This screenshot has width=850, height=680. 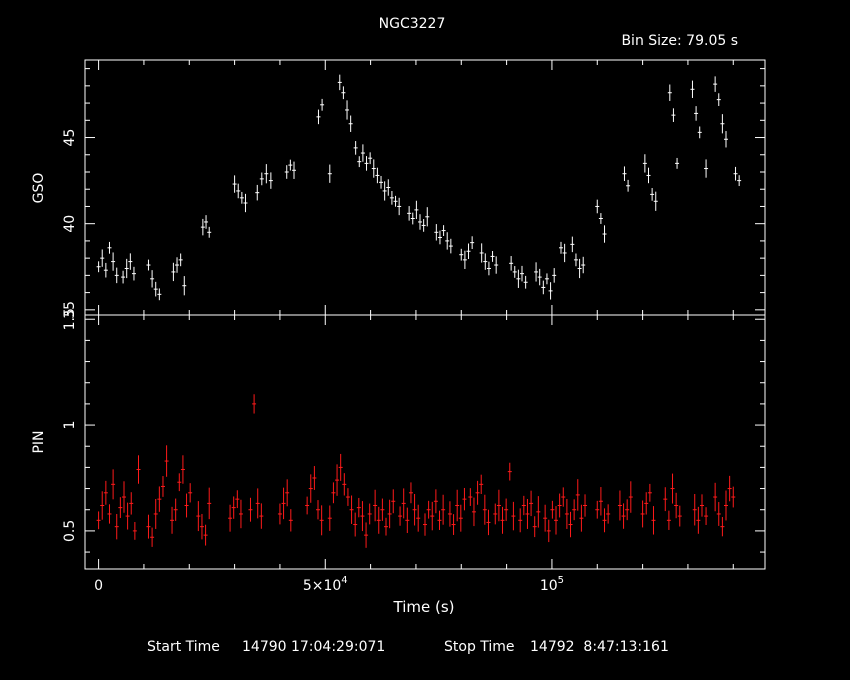 What do you see at coordinates (552, 584) in the screenshot?
I see `time-x-tick-label: 105` at bounding box center [552, 584].